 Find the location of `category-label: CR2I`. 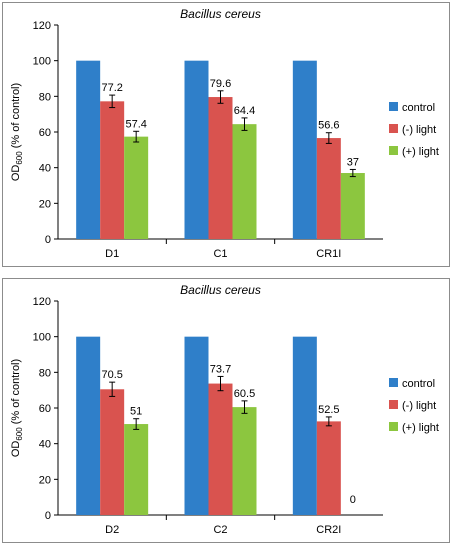

category-label: CR2I is located at coordinates (328, 530).